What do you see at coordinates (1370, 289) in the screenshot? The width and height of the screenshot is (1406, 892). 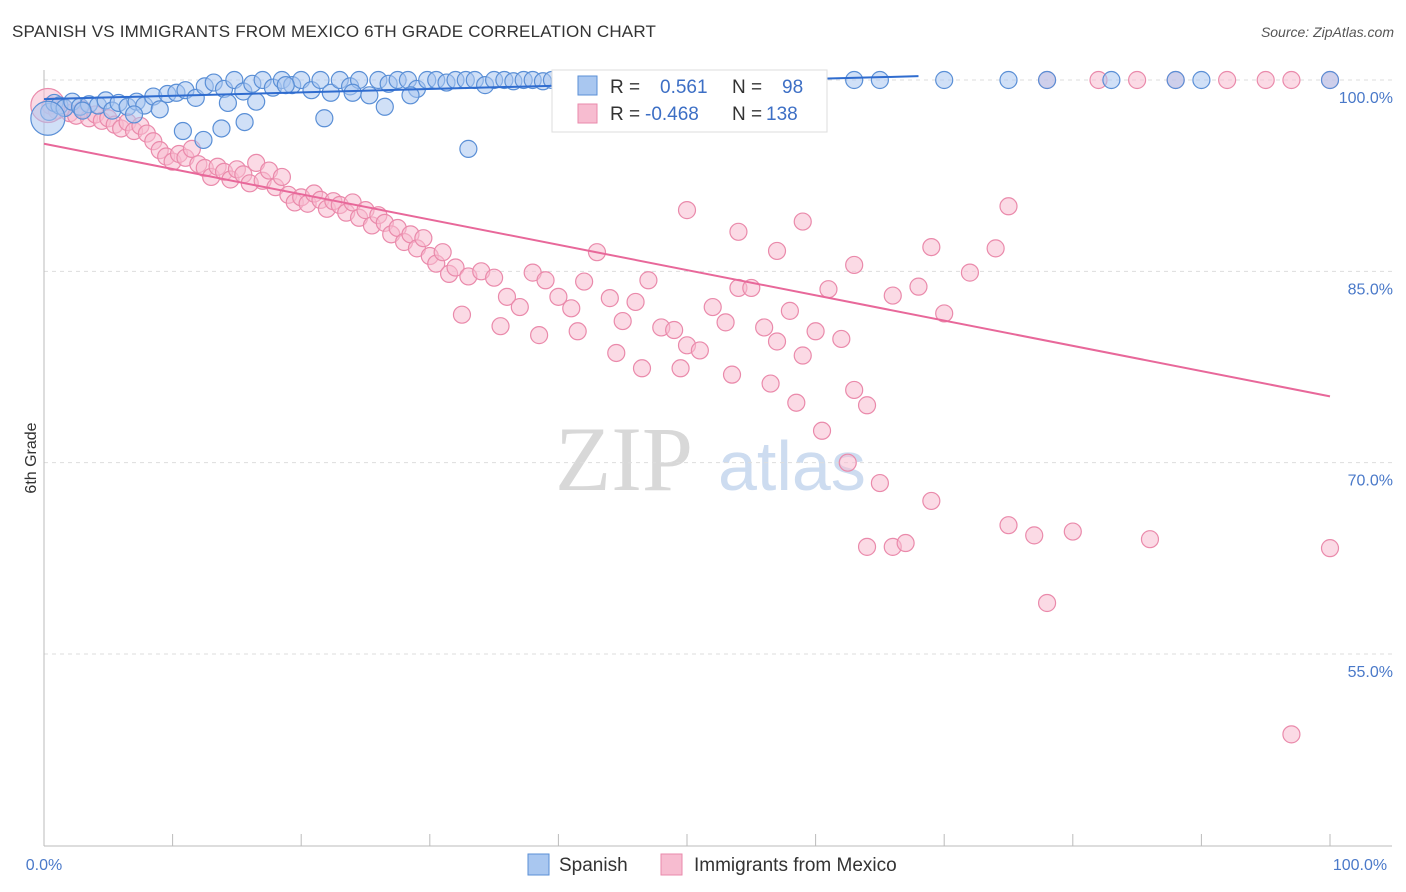 I see `y-tick-label-1: 85.0%` at bounding box center [1370, 289].